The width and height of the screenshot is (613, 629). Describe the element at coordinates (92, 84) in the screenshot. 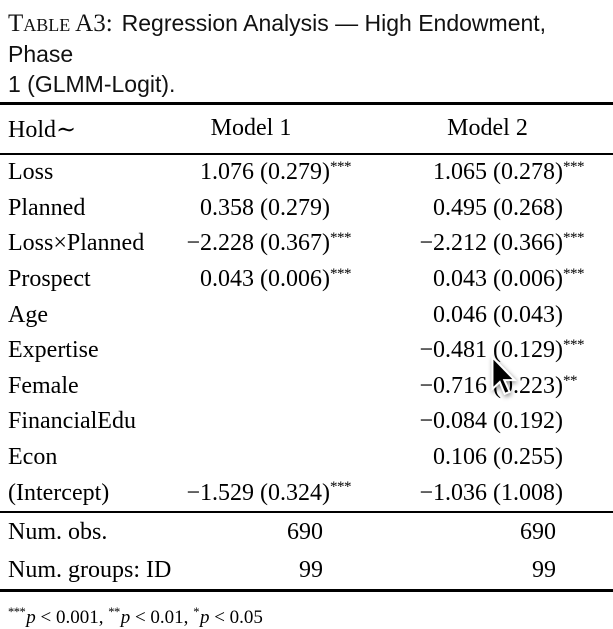

I see `caption-line-2: 1 (GLMM-Logit).` at that location.